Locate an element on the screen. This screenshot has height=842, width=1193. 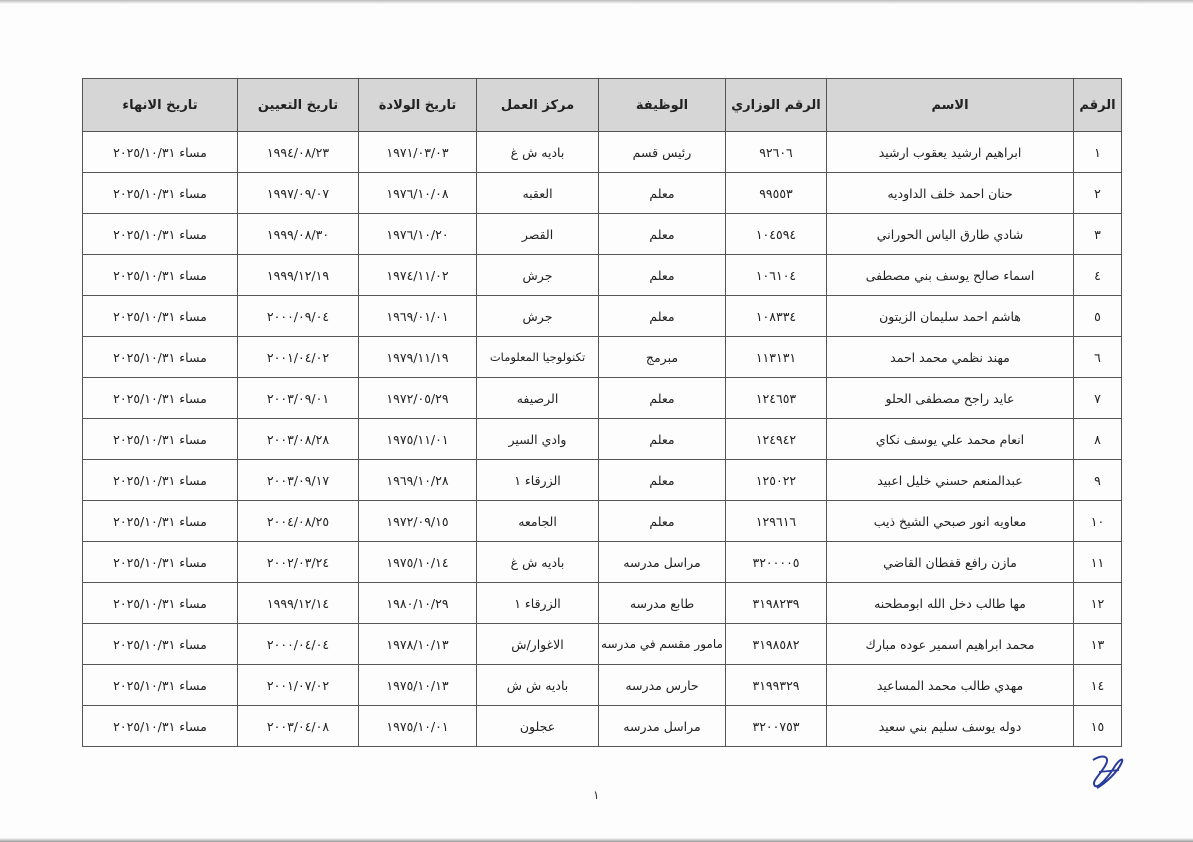
employee-name: مهند نظمي محمد احمد is located at coordinates (950, 357).